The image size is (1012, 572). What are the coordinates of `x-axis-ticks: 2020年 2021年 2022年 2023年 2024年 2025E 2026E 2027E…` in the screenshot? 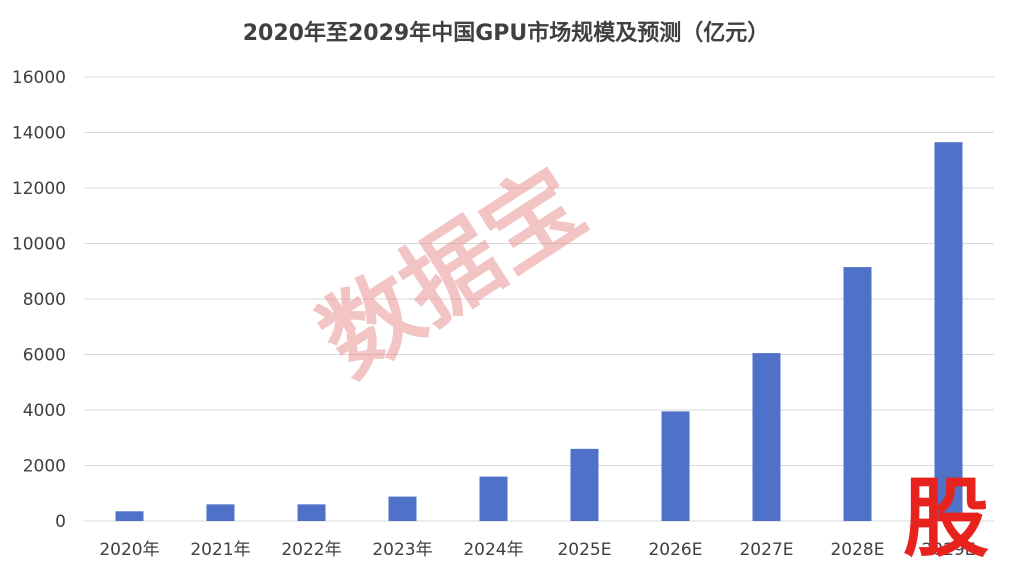 It's located at (537, 550).